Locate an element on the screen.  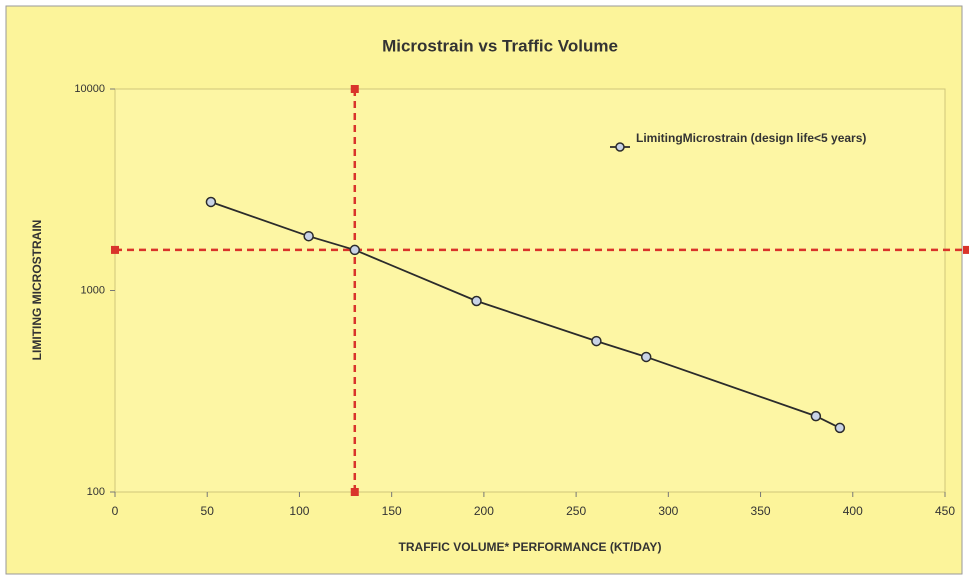
x-tick-label: 200 is located at coordinates (484, 511).